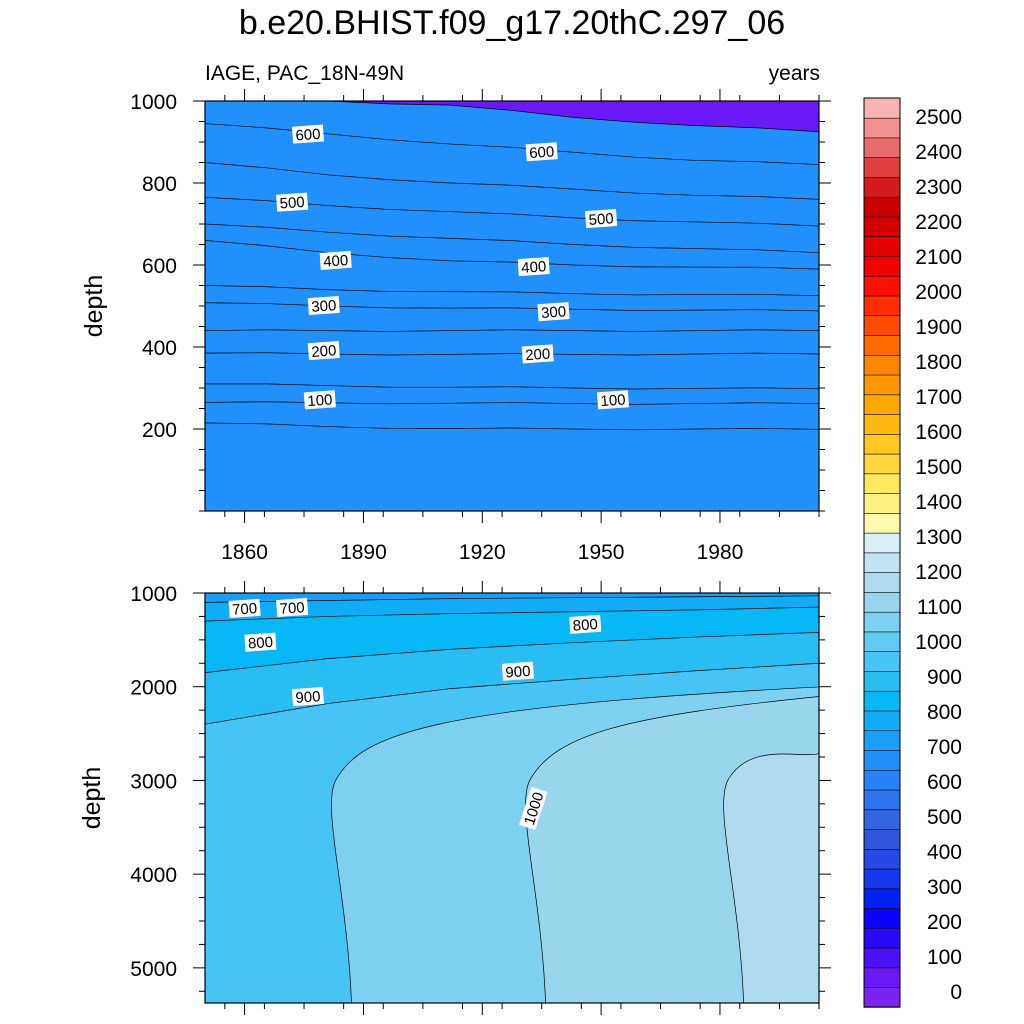 The width and height of the screenshot is (1024, 1024). Describe the element at coordinates (939, 607) in the screenshot. I see `colorbar-label: 1100` at that location.